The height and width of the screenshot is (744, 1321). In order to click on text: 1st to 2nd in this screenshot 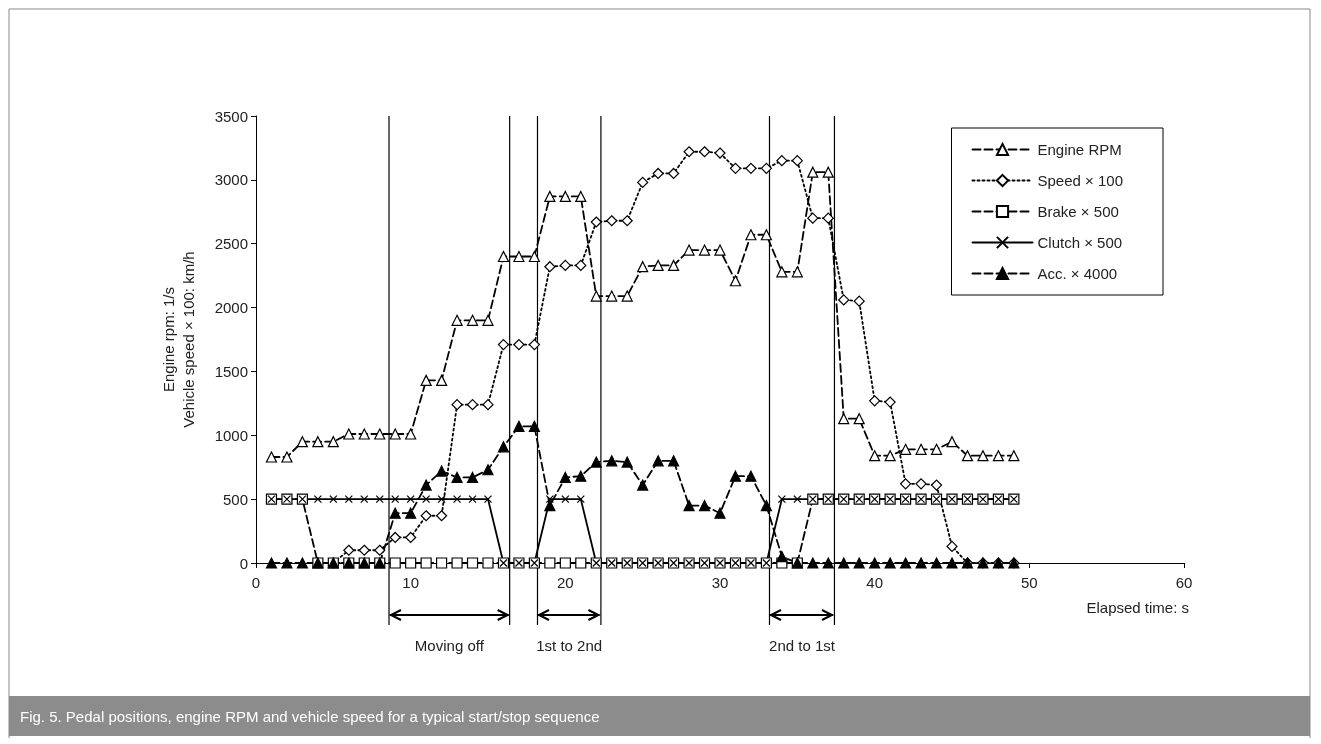, I will do `click(569, 645)`.